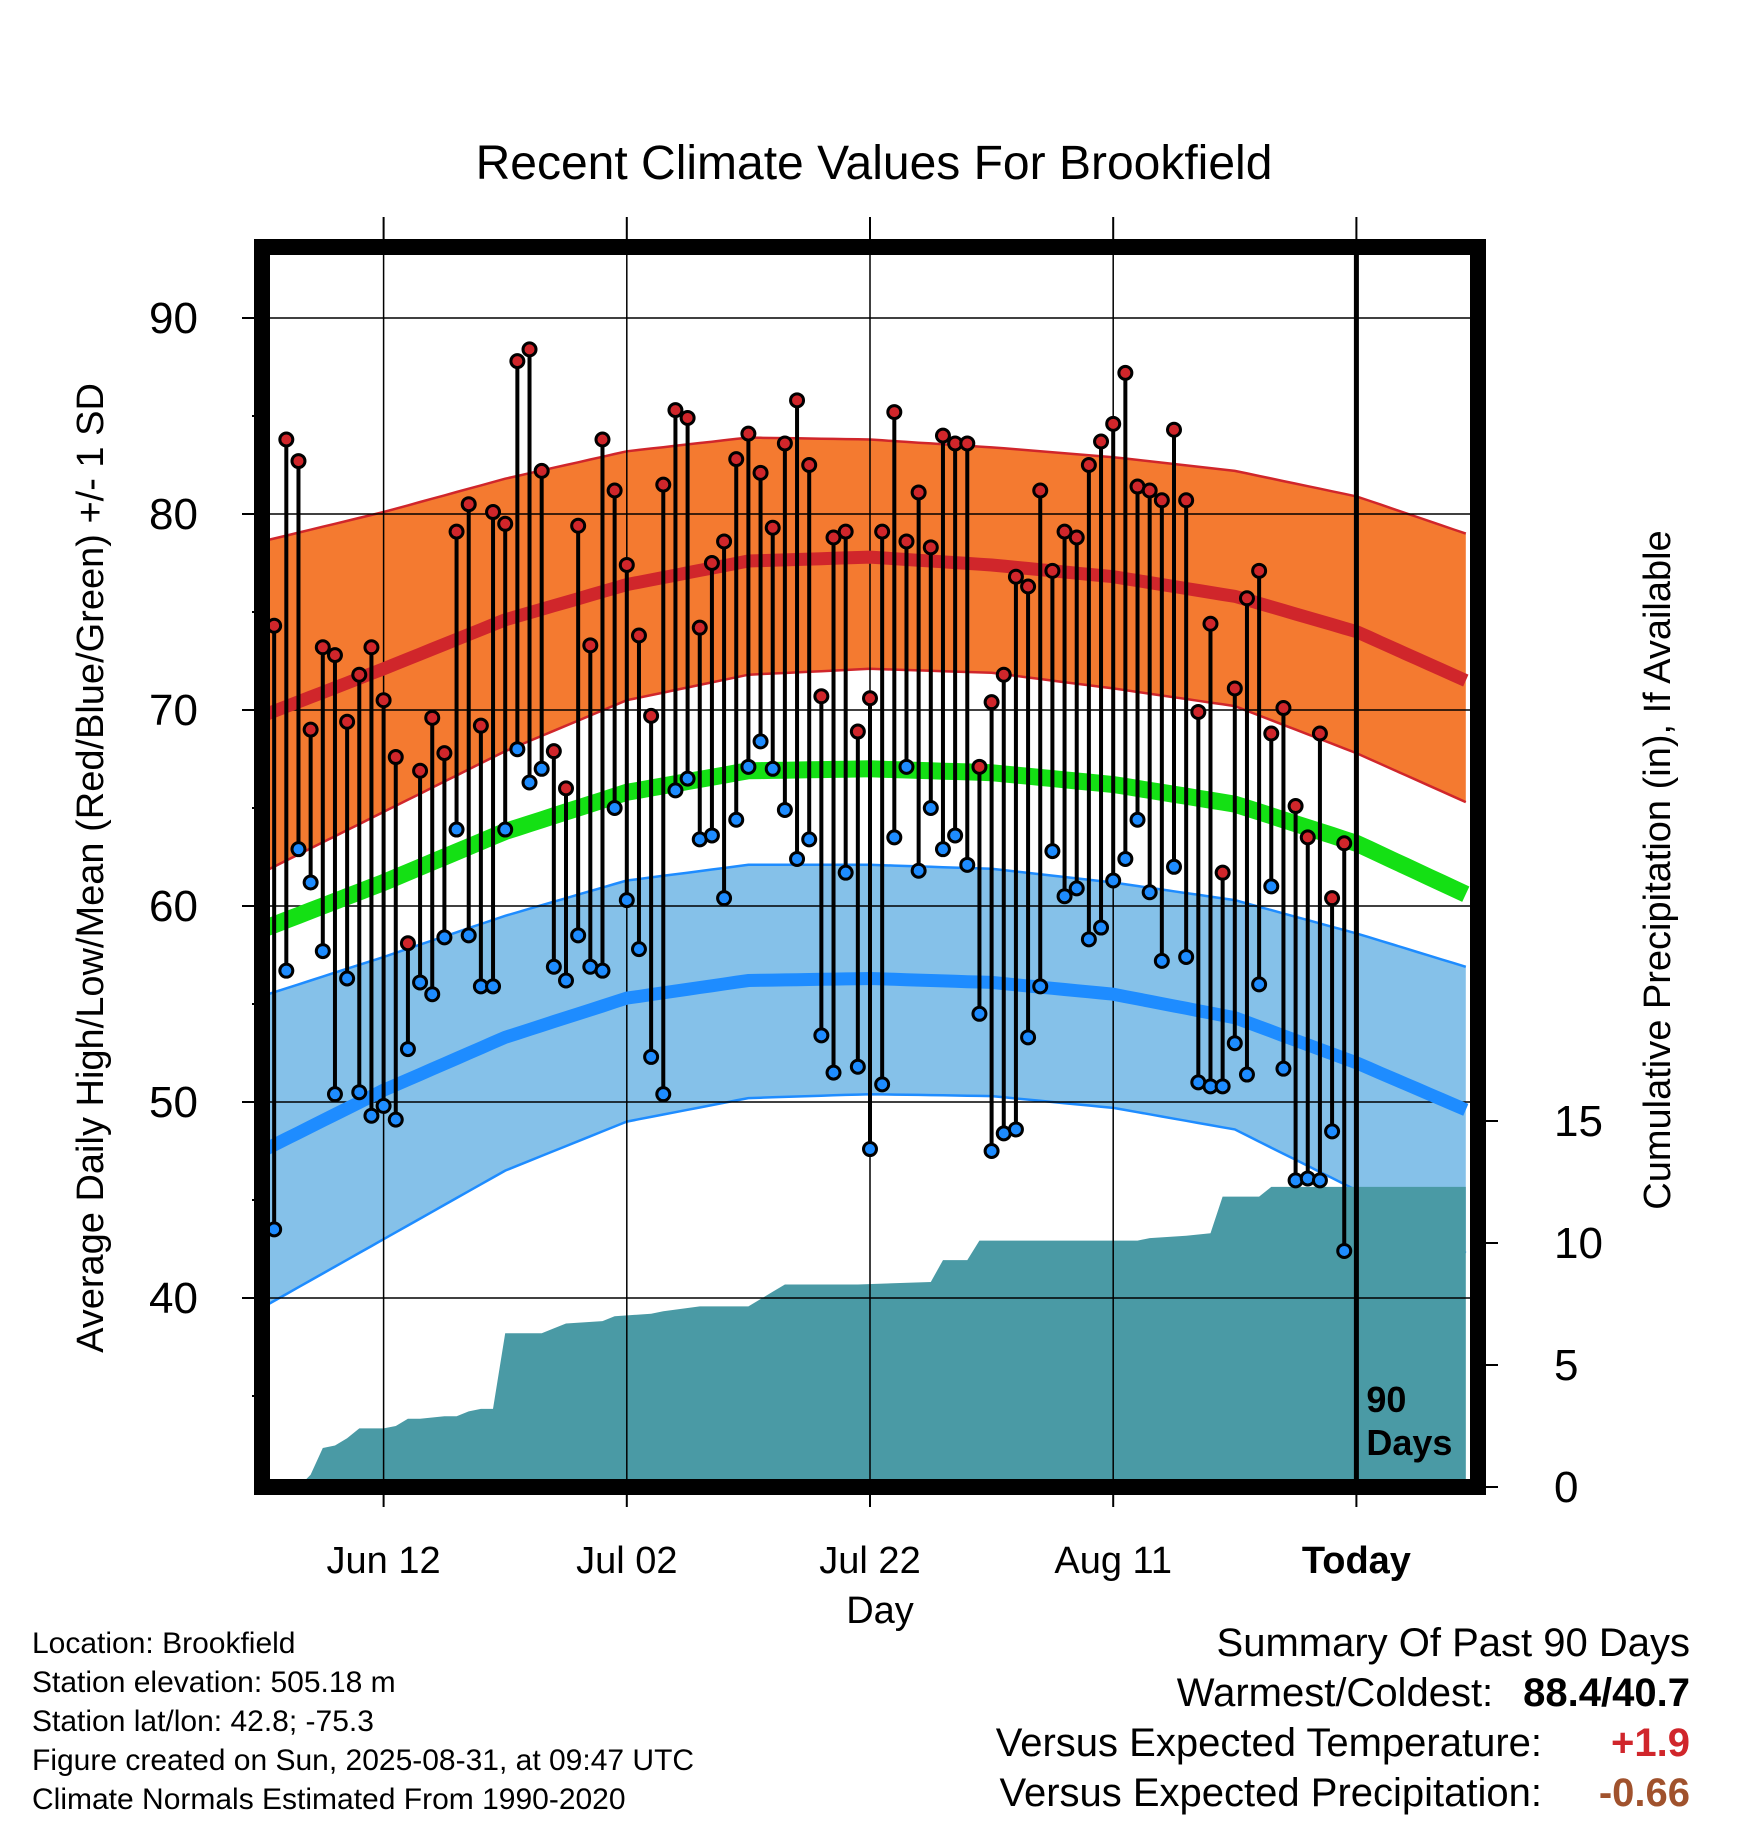 The image size is (1748, 1828). What do you see at coordinates (864, 1200) in the screenshot?
I see `low-lower-edge` at bounding box center [864, 1200].